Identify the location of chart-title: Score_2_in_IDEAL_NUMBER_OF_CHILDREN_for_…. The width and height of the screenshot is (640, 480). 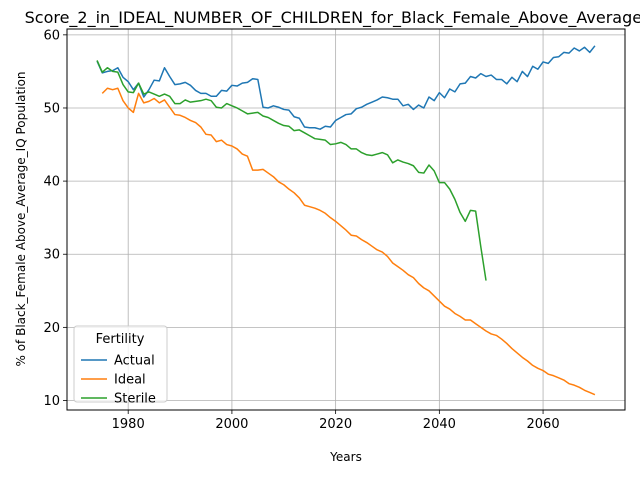
(332, 18).